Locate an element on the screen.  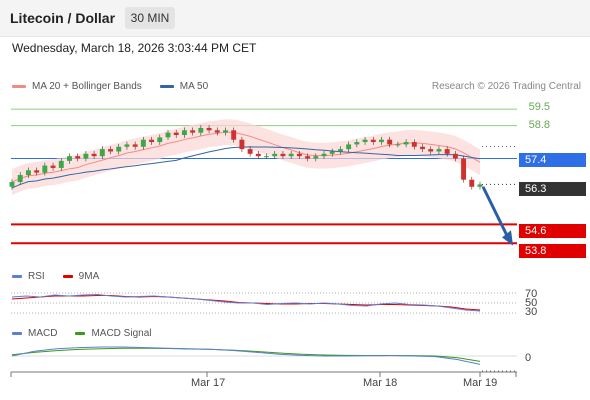
pair-title: Litecoin / Dollar is located at coordinates (63, 18).